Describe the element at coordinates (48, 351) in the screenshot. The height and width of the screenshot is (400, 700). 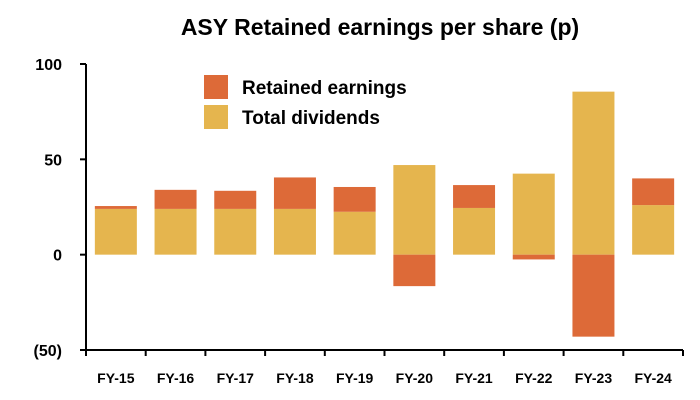
I see `y-tick-label: (50)` at that location.